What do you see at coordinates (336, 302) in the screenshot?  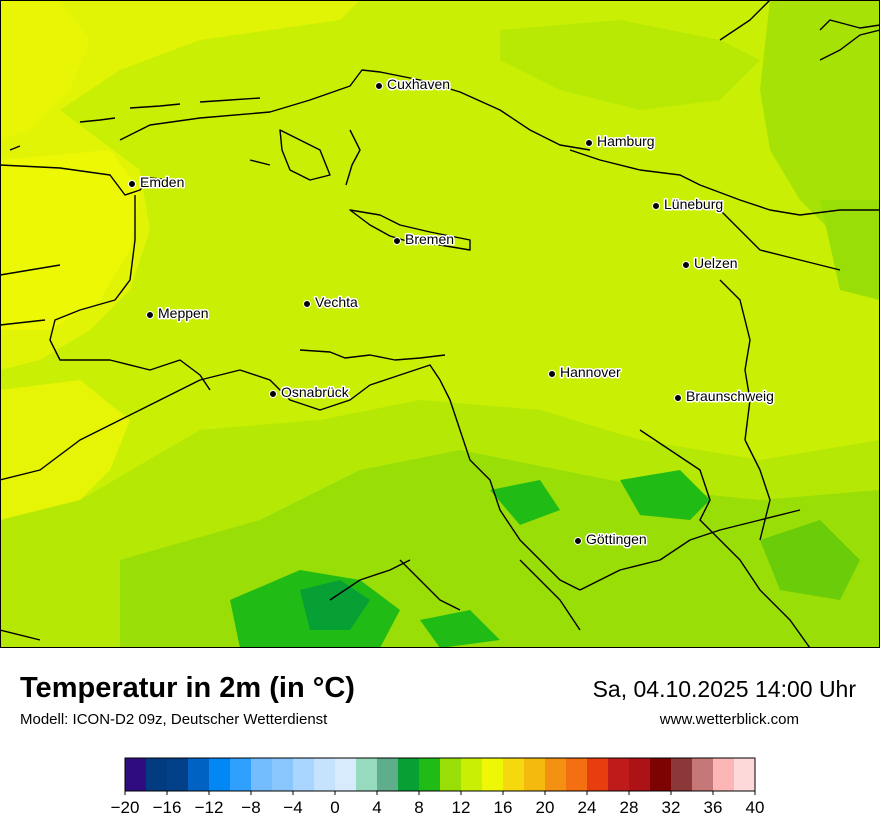 I see `city-label-vechta: Vechta` at bounding box center [336, 302].